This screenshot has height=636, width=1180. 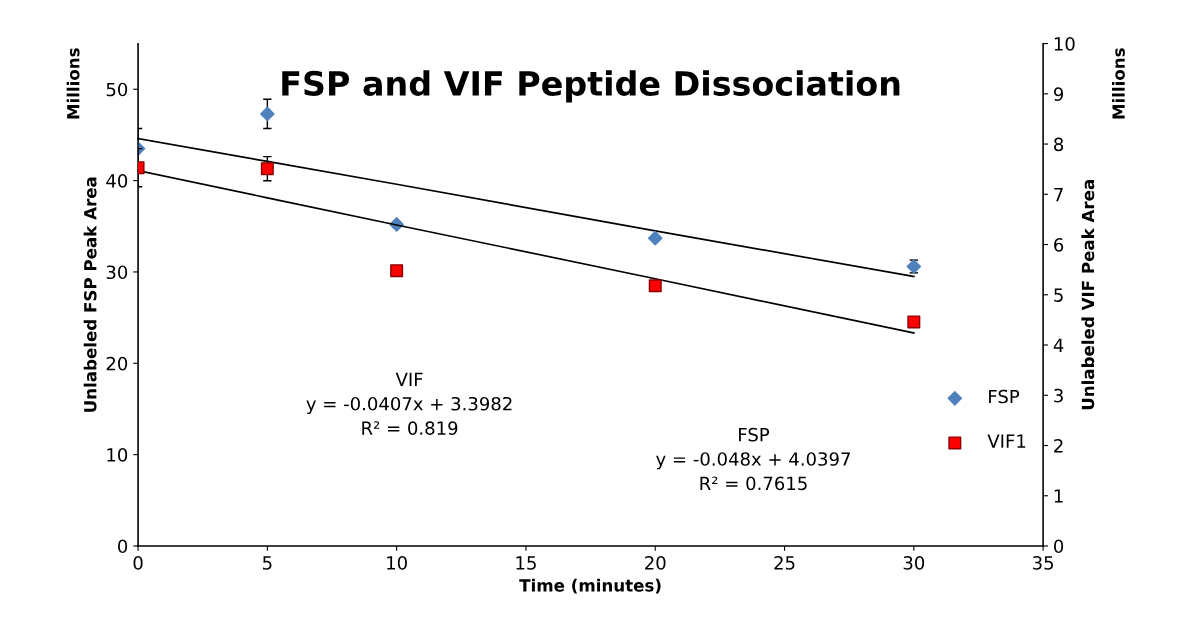 What do you see at coordinates (655, 563) in the screenshot?
I see `x-tick-label: 20` at bounding box center [655, 563].